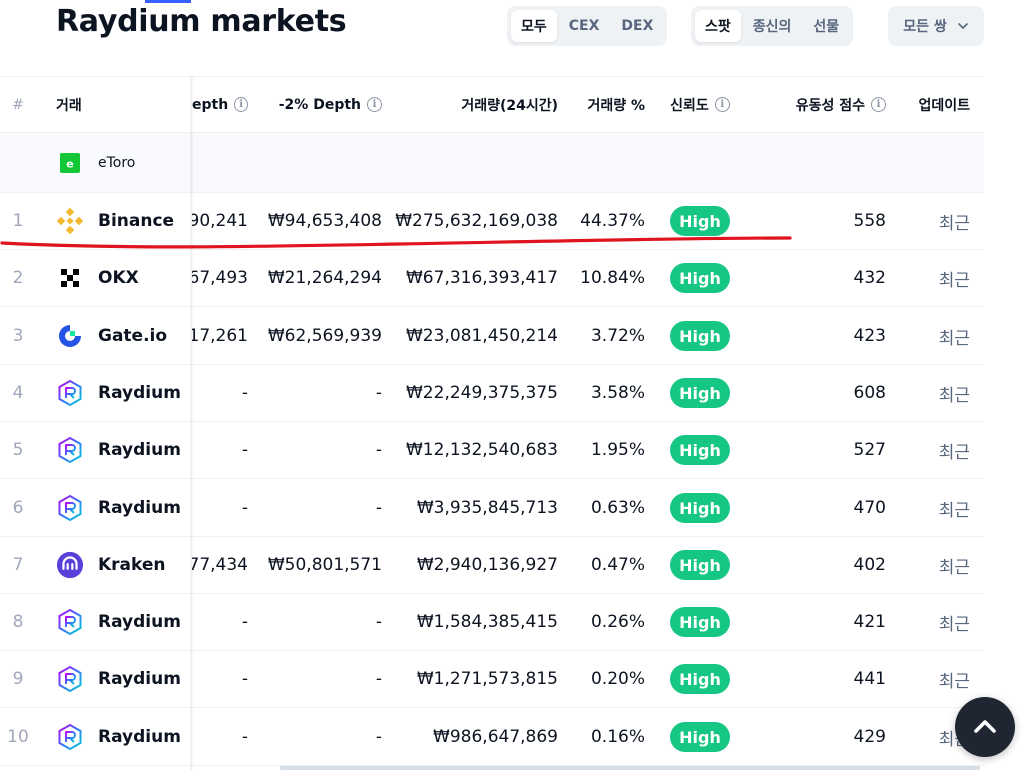 The height and width of the screenshot is (770, 1035). What do you see at coordinates (487, 508) in the screenshot?
I see `volume-cell: ₩3,935,845,713` at bounding box center [487, 508].